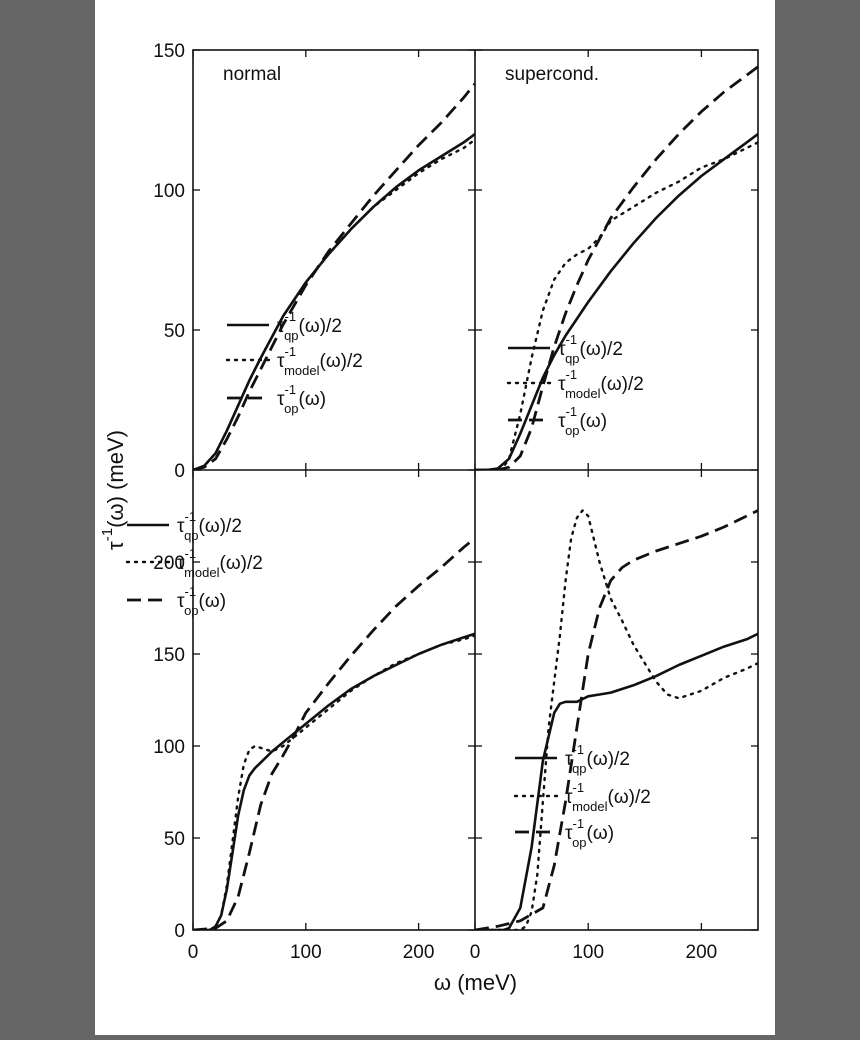  Describe the element at coordinates (306, 952) in the screenshot. I see `x-tick-label: 100` at that location.